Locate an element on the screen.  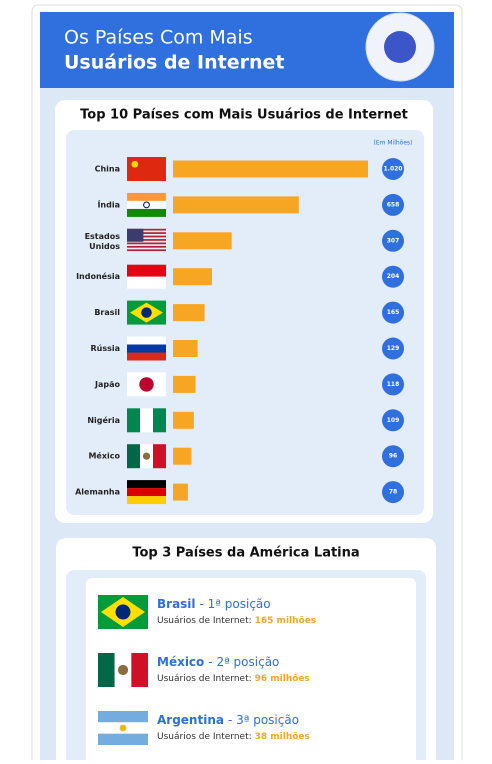
latam-heading: México - 2ª posição is located at coordinates (218, 662).